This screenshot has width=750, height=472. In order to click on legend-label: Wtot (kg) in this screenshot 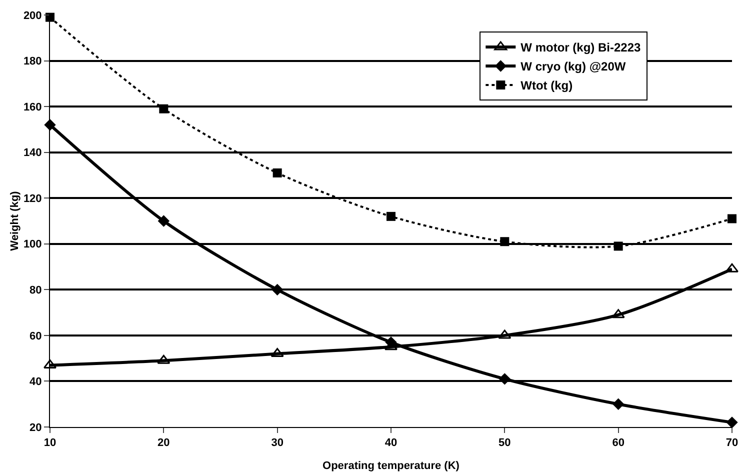, I will do `click(546, 85)`.